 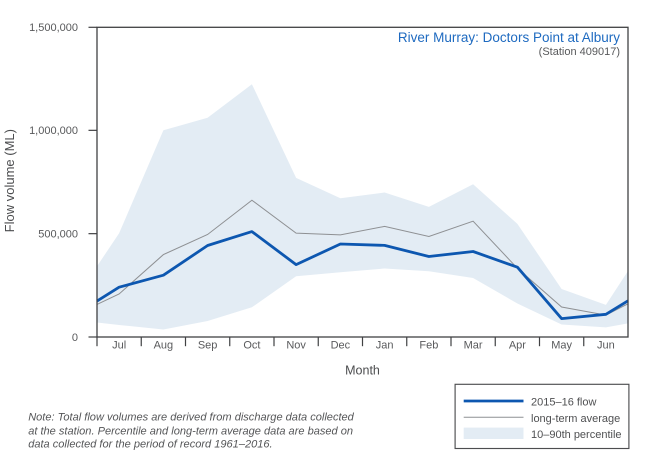 I want to click on svg-text: Jun, so click(x=606, y=346).